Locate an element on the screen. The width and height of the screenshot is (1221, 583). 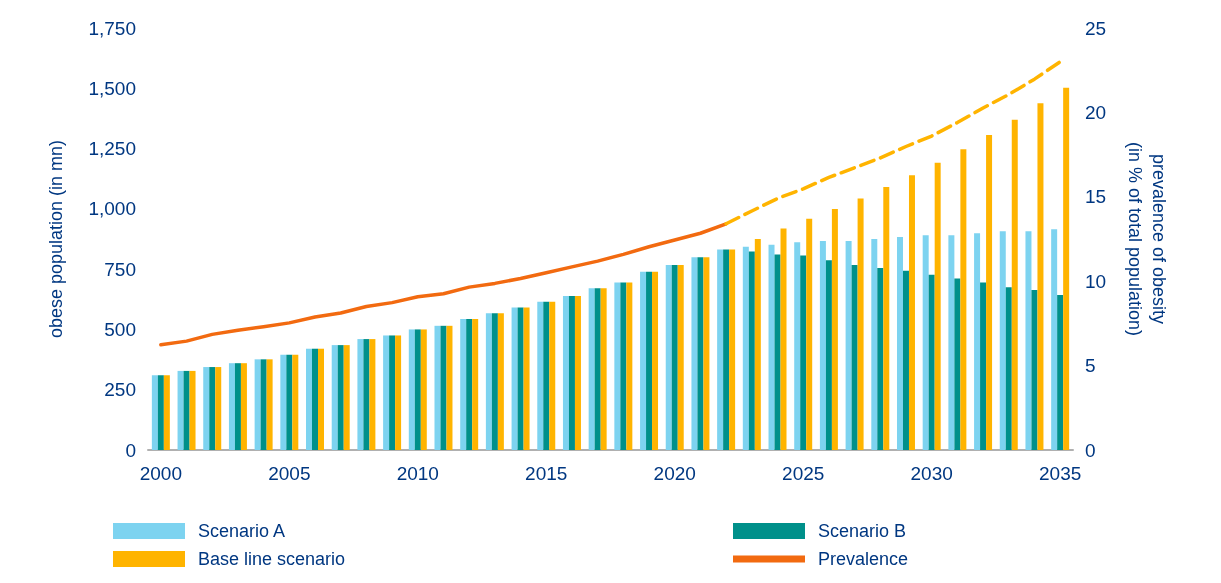
legend-label: Prevalence is located at coordinates (863, 559).